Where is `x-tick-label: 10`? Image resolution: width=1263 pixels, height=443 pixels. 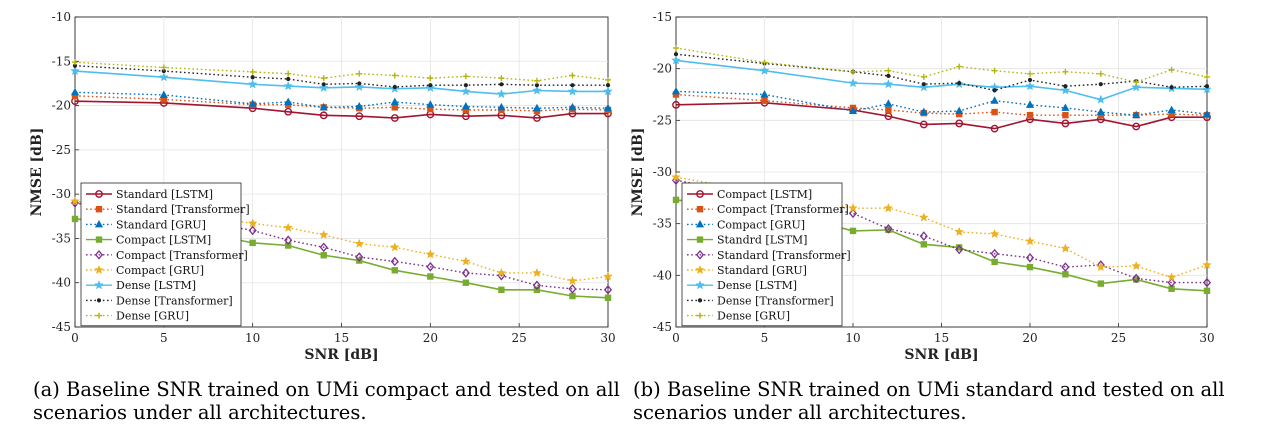 x-tick-label: 10 is located at coordinates (852, 338).